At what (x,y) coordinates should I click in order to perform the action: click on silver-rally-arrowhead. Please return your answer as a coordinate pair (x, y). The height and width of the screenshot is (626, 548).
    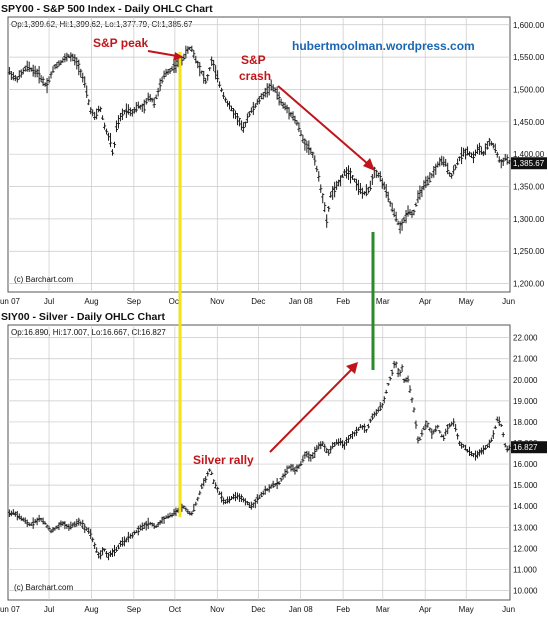
    Looking at the image, I should click on (352, 368).